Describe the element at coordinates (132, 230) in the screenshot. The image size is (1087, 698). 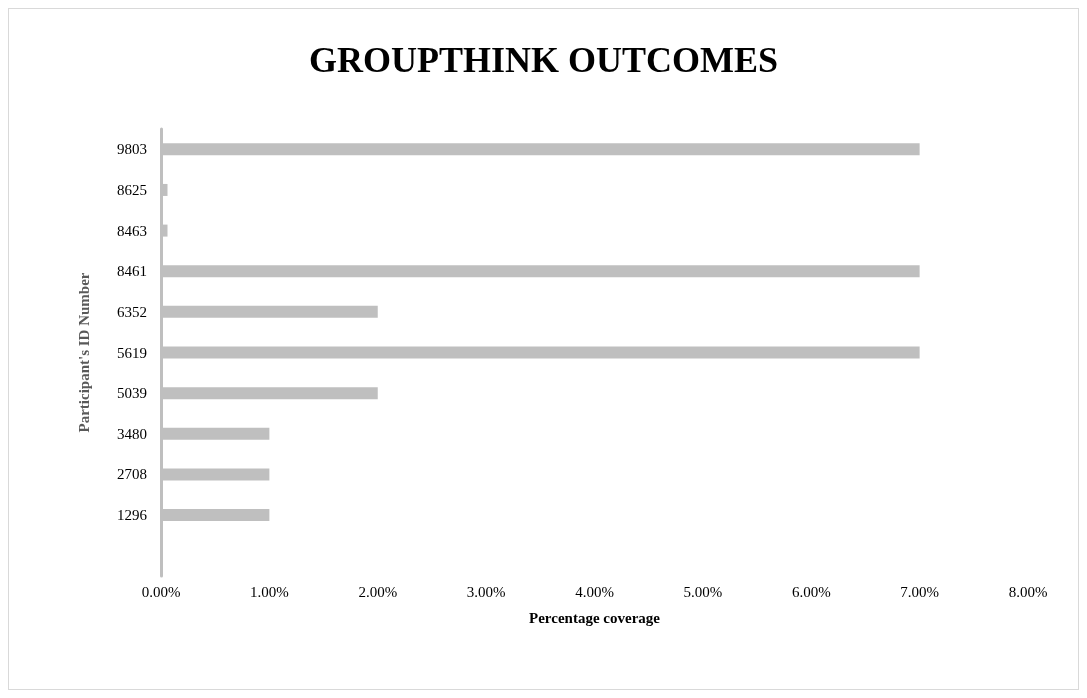
I see `y-tick-label: 8463` at that location.